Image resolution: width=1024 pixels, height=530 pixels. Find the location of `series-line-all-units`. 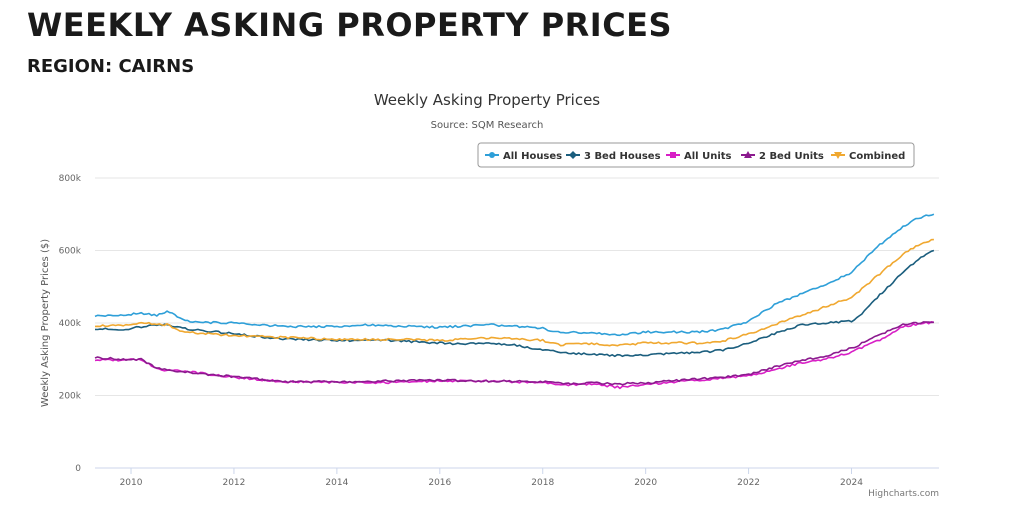

series-line-all-units is located at coordinates (514, 355).